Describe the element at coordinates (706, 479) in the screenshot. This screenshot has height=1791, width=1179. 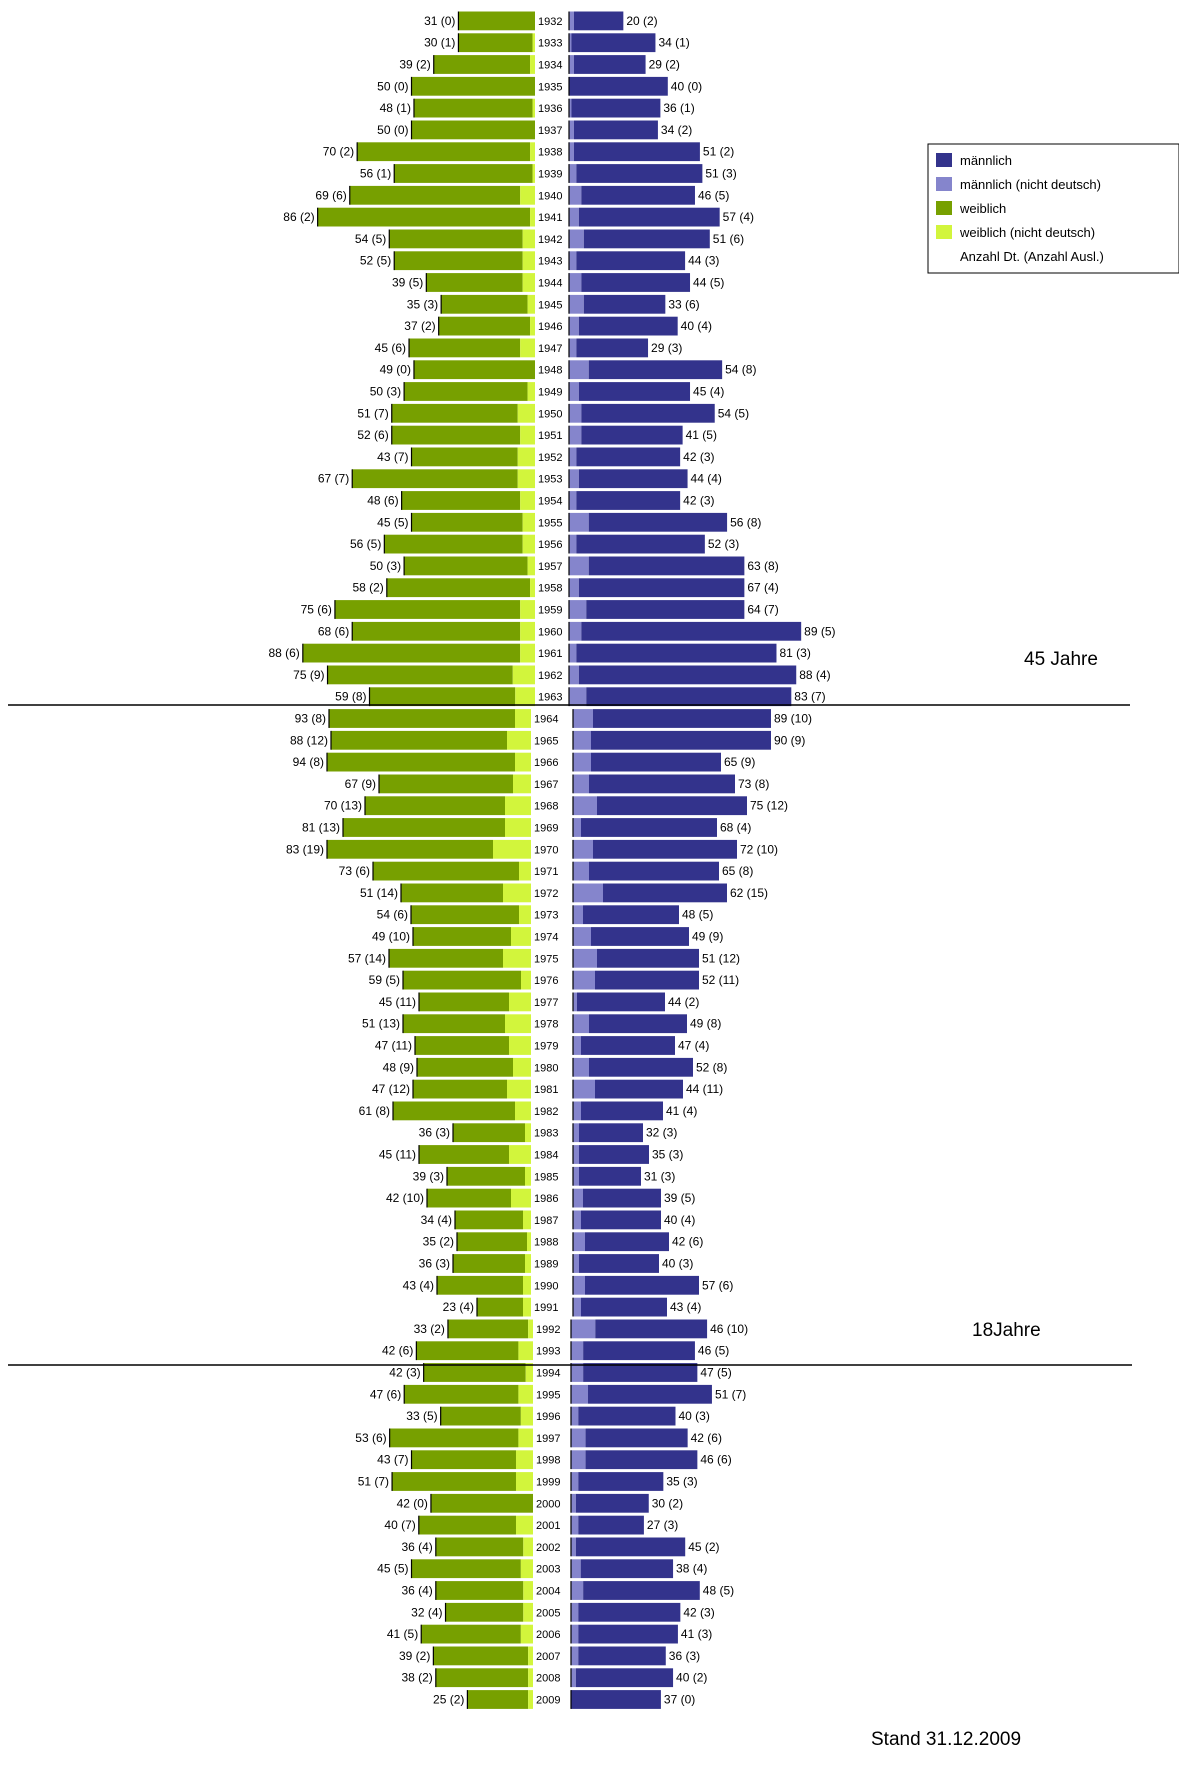
I see `value-label-male-1953: 44 (4)` at that location.